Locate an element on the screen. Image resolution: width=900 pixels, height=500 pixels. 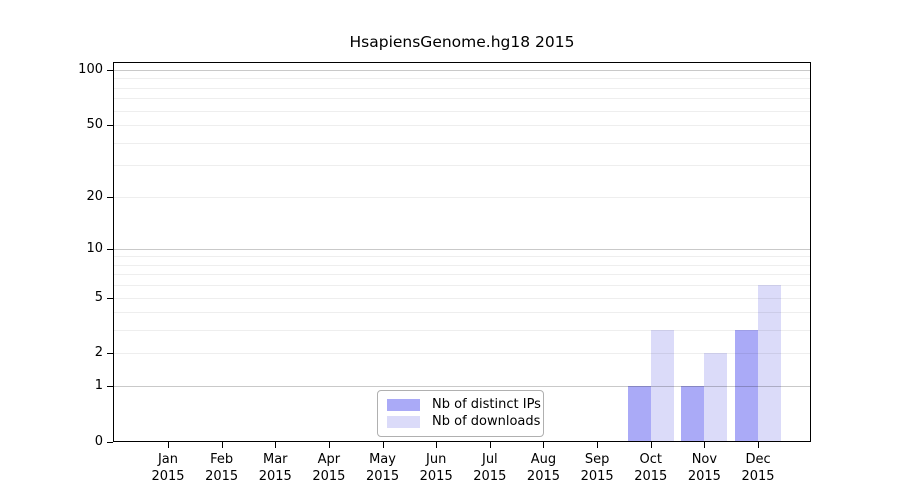
y-tick-label: 10 is located at coordinates (94, 248).